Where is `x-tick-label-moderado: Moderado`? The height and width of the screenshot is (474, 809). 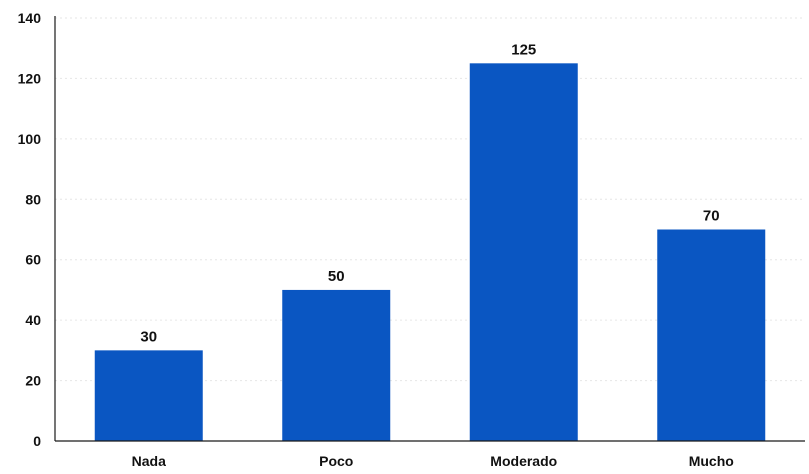
x-tick-label-moderado: Moderado is located at coordinates (523, 461).